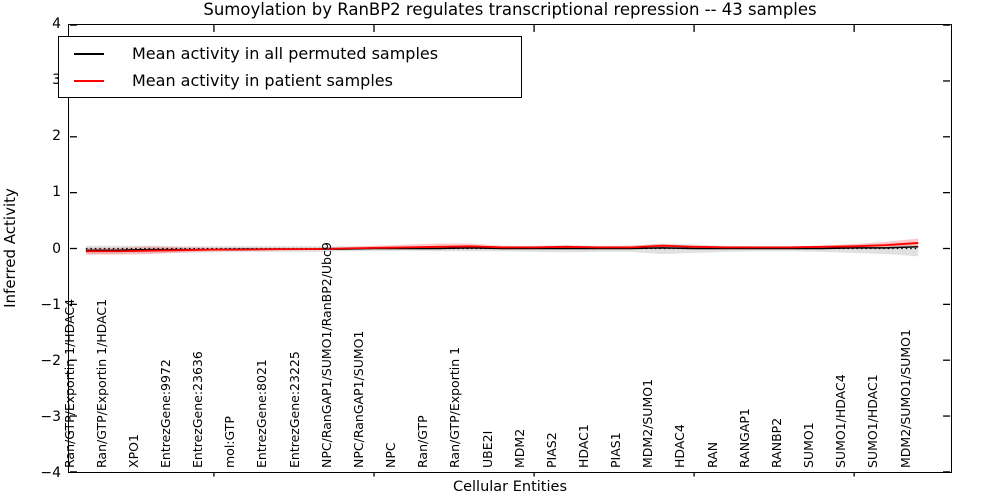 The image size is (1000, 500). What do you see at coordinates (262, 80) in the screenshot?
I see `legend-label: Mean activity in patient samples` at bounding box center [262, 80].